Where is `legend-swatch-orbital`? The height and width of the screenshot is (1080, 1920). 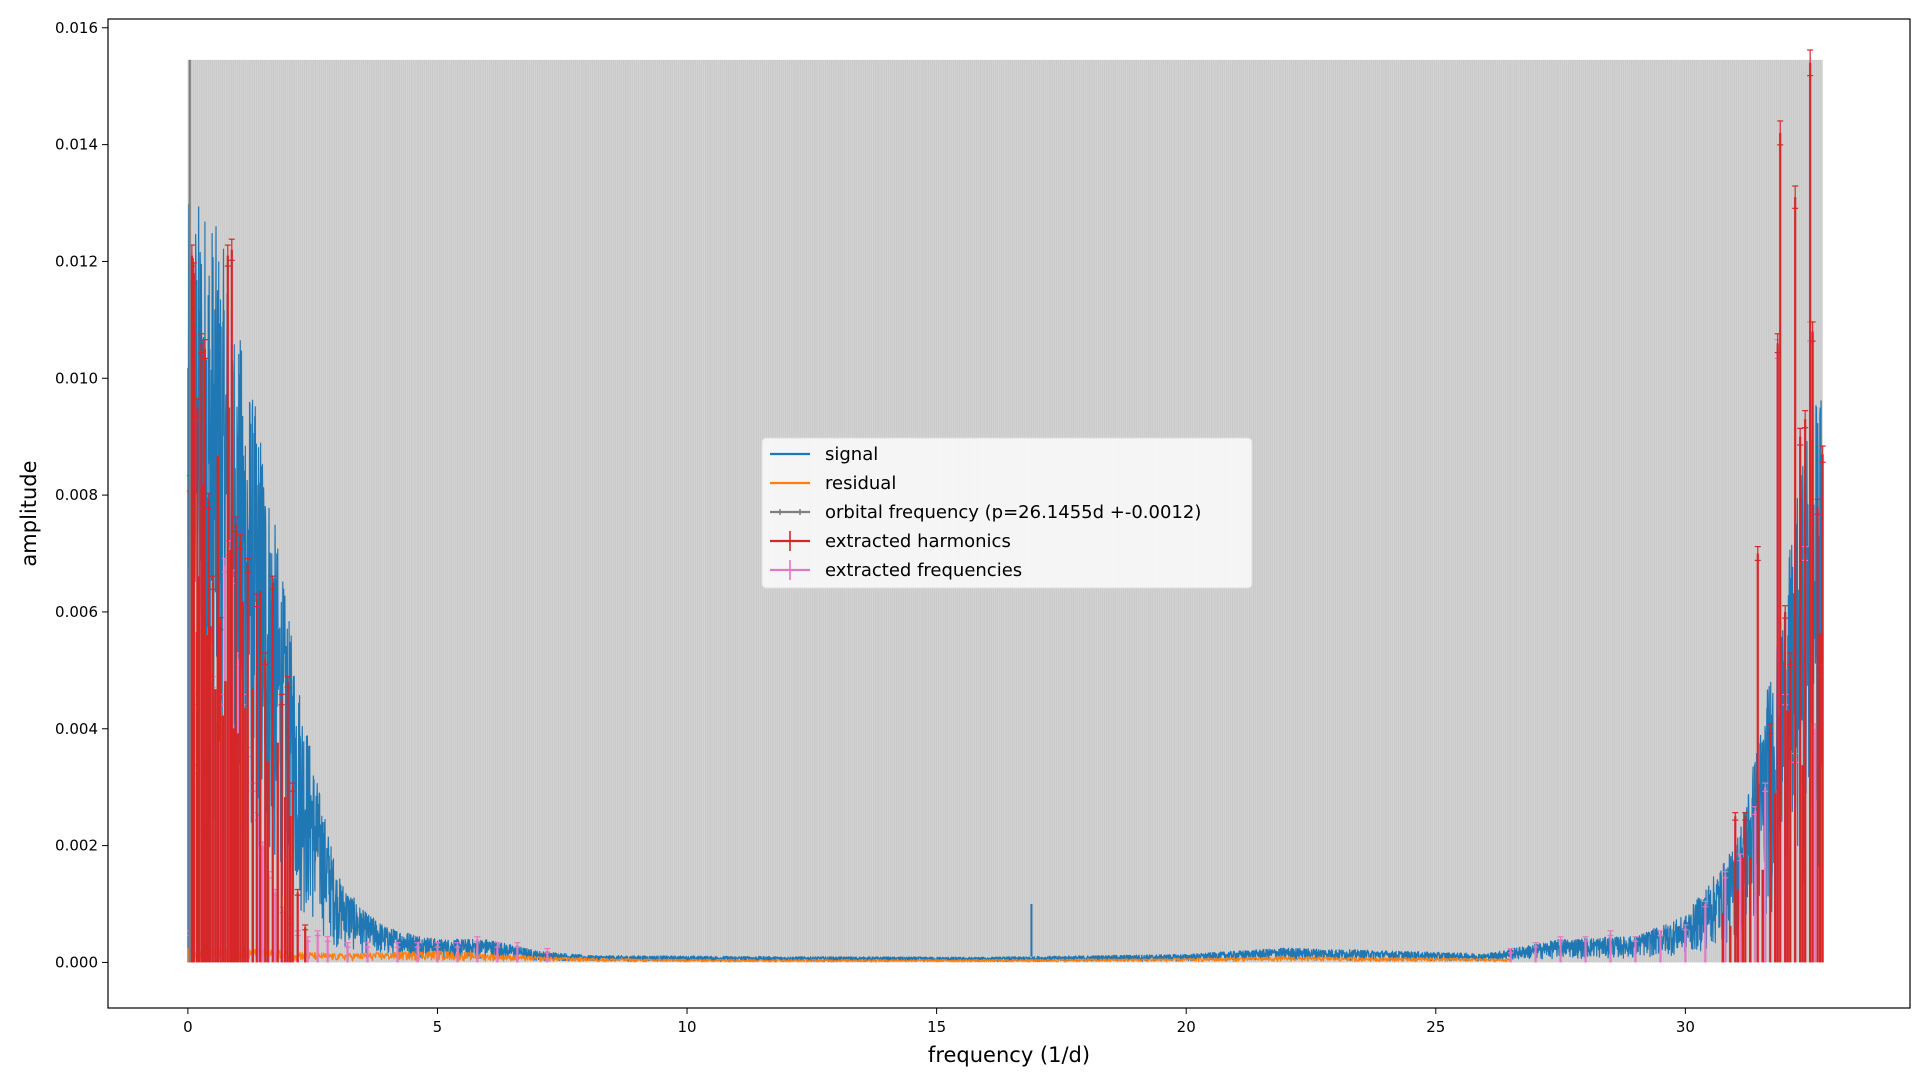 legend-swatch-orbital is located at coordinates (790, 512).